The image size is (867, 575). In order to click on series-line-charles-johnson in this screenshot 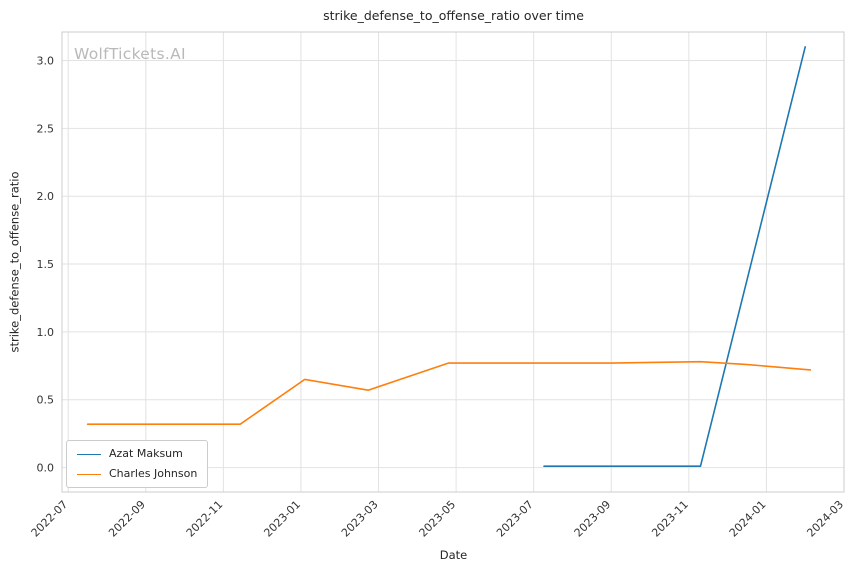, I will do `click(449, 393)`.